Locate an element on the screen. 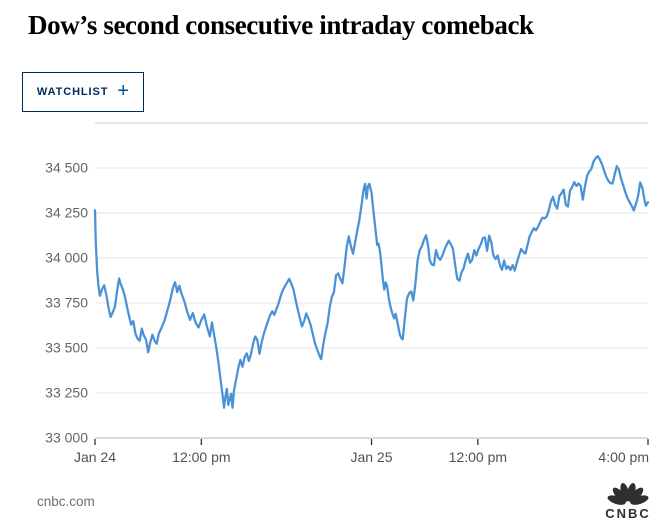 This screenshot has height=525, width=663. svg-text: 34 250 is located at coordinates (66, 213).